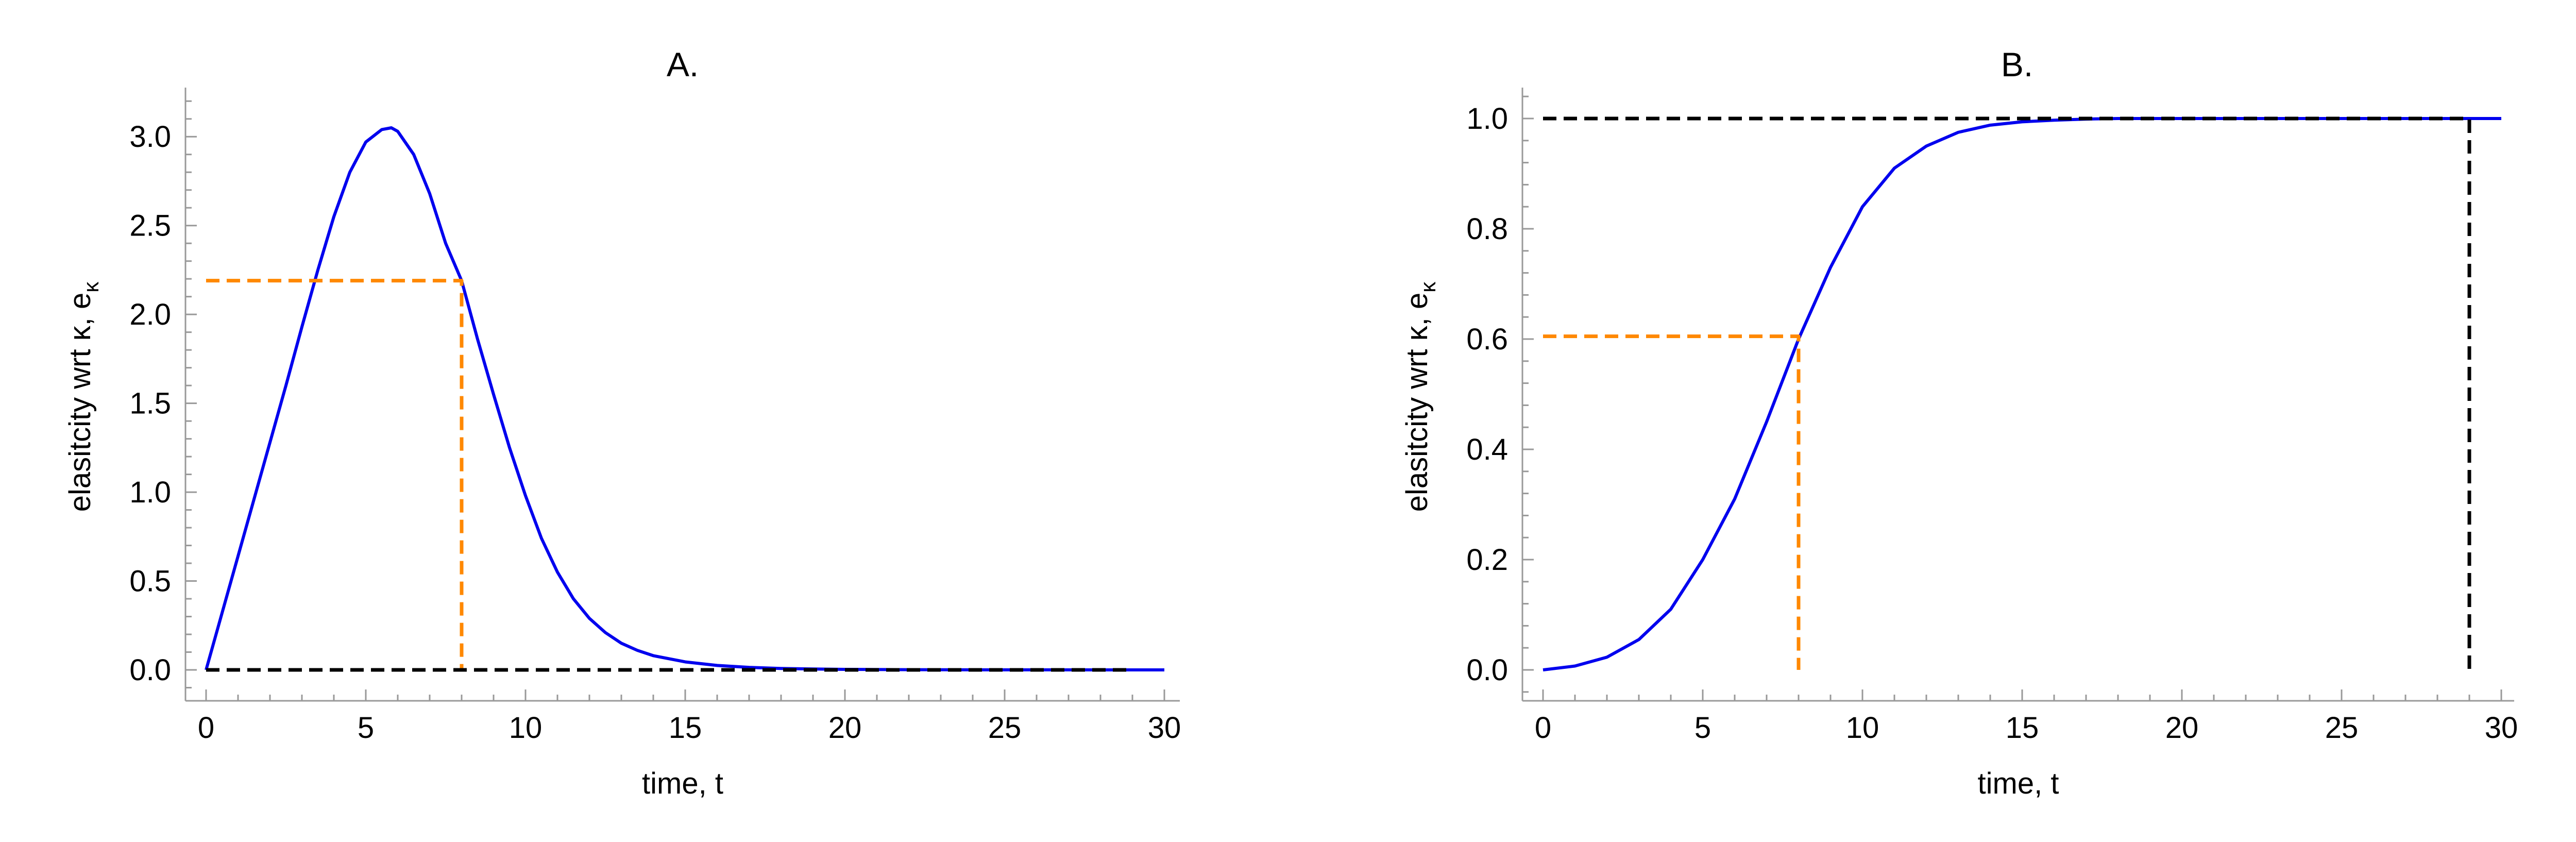  I want to click on y-tick-label: 1.5, so click(150, 403).